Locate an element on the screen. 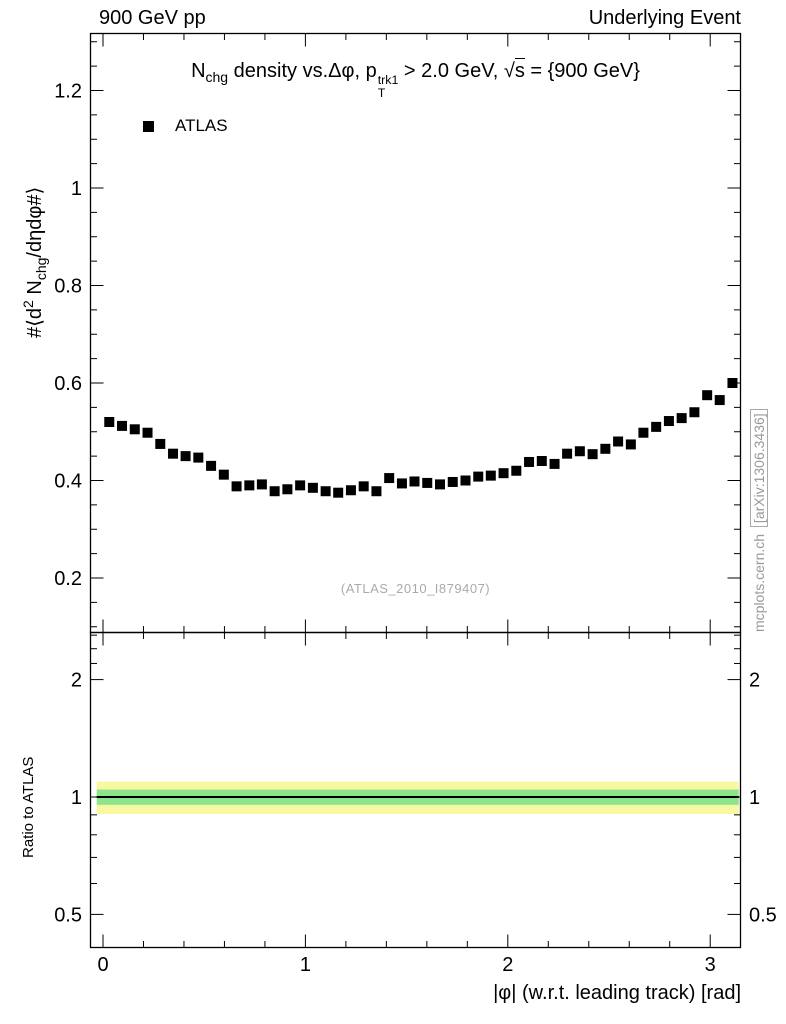 This screenshot has width=786, height=1024. legend: ATLAS is located at coordinates (185, 126).